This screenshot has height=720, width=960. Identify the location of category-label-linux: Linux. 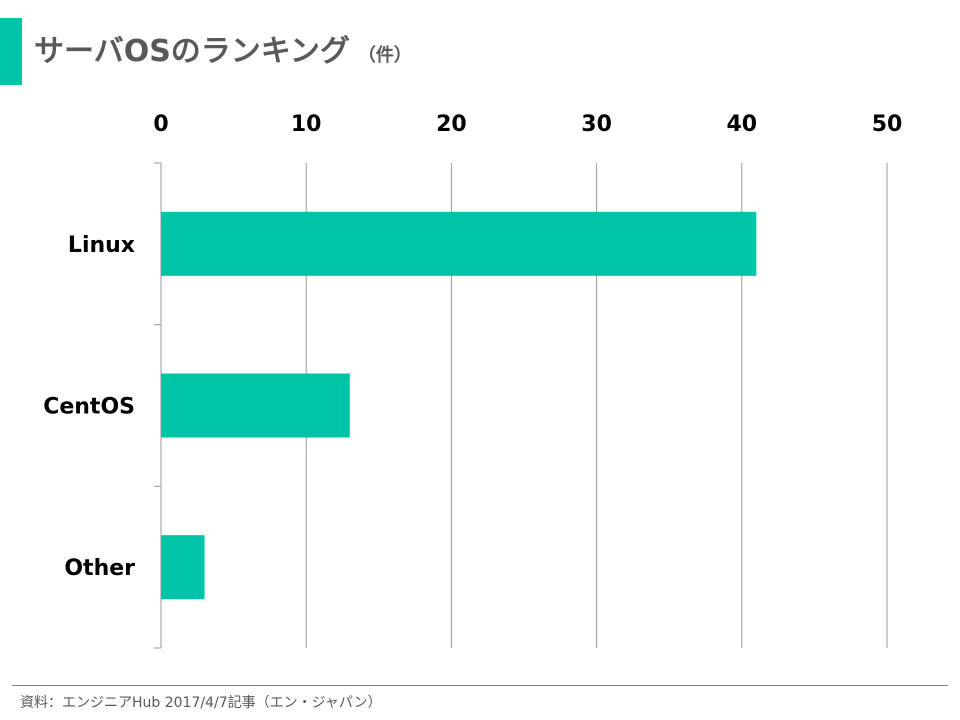
(101, 245).